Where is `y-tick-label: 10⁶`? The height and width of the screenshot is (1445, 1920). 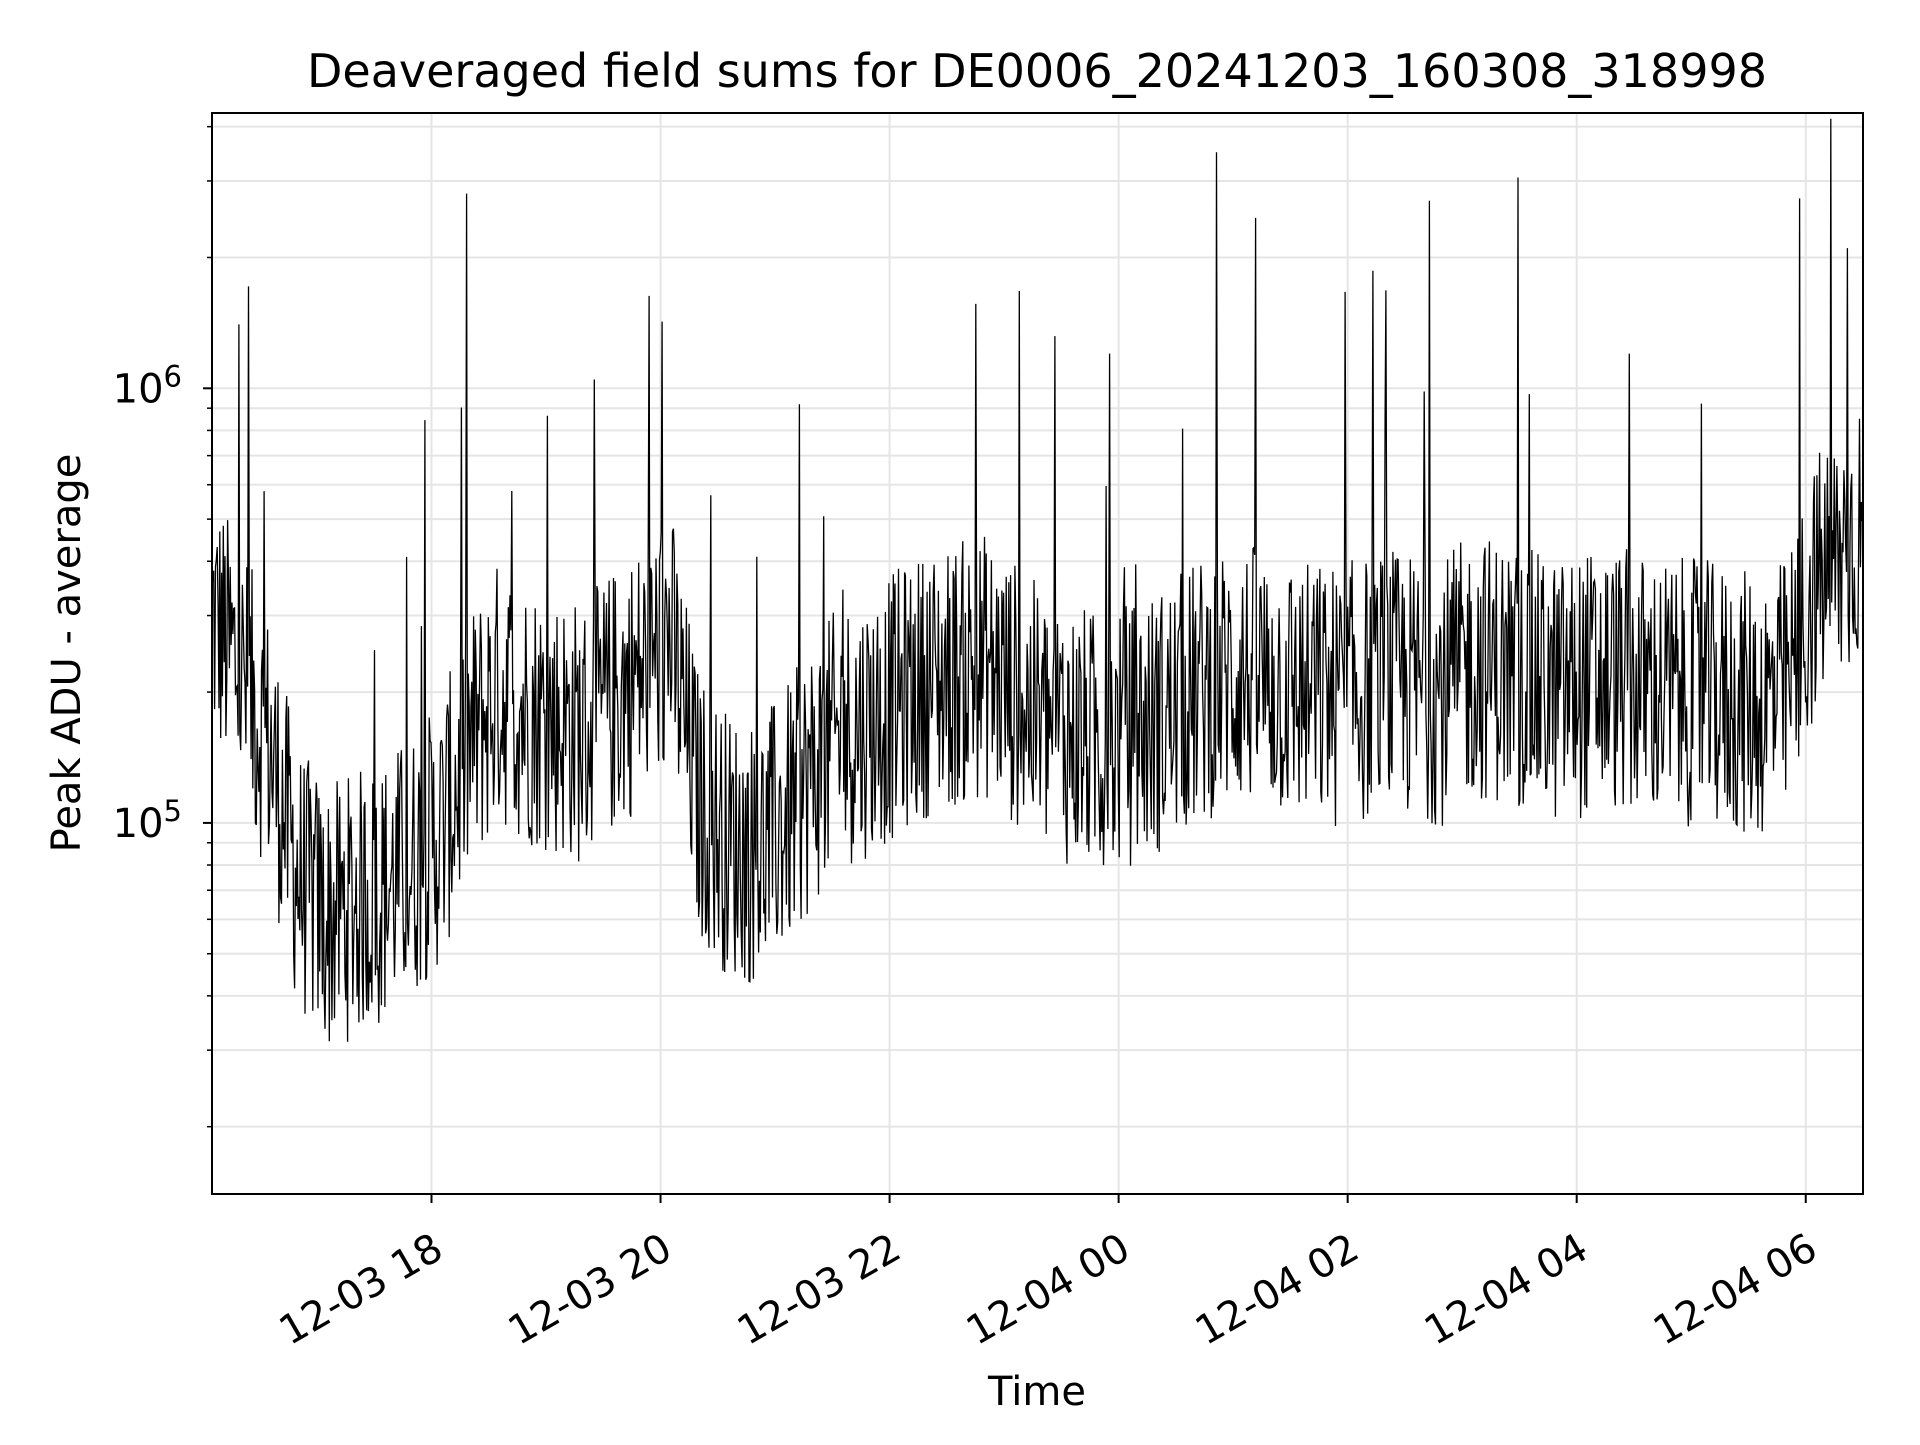
y-tick-label: 10⁶ is located at coordinates (147, 385).